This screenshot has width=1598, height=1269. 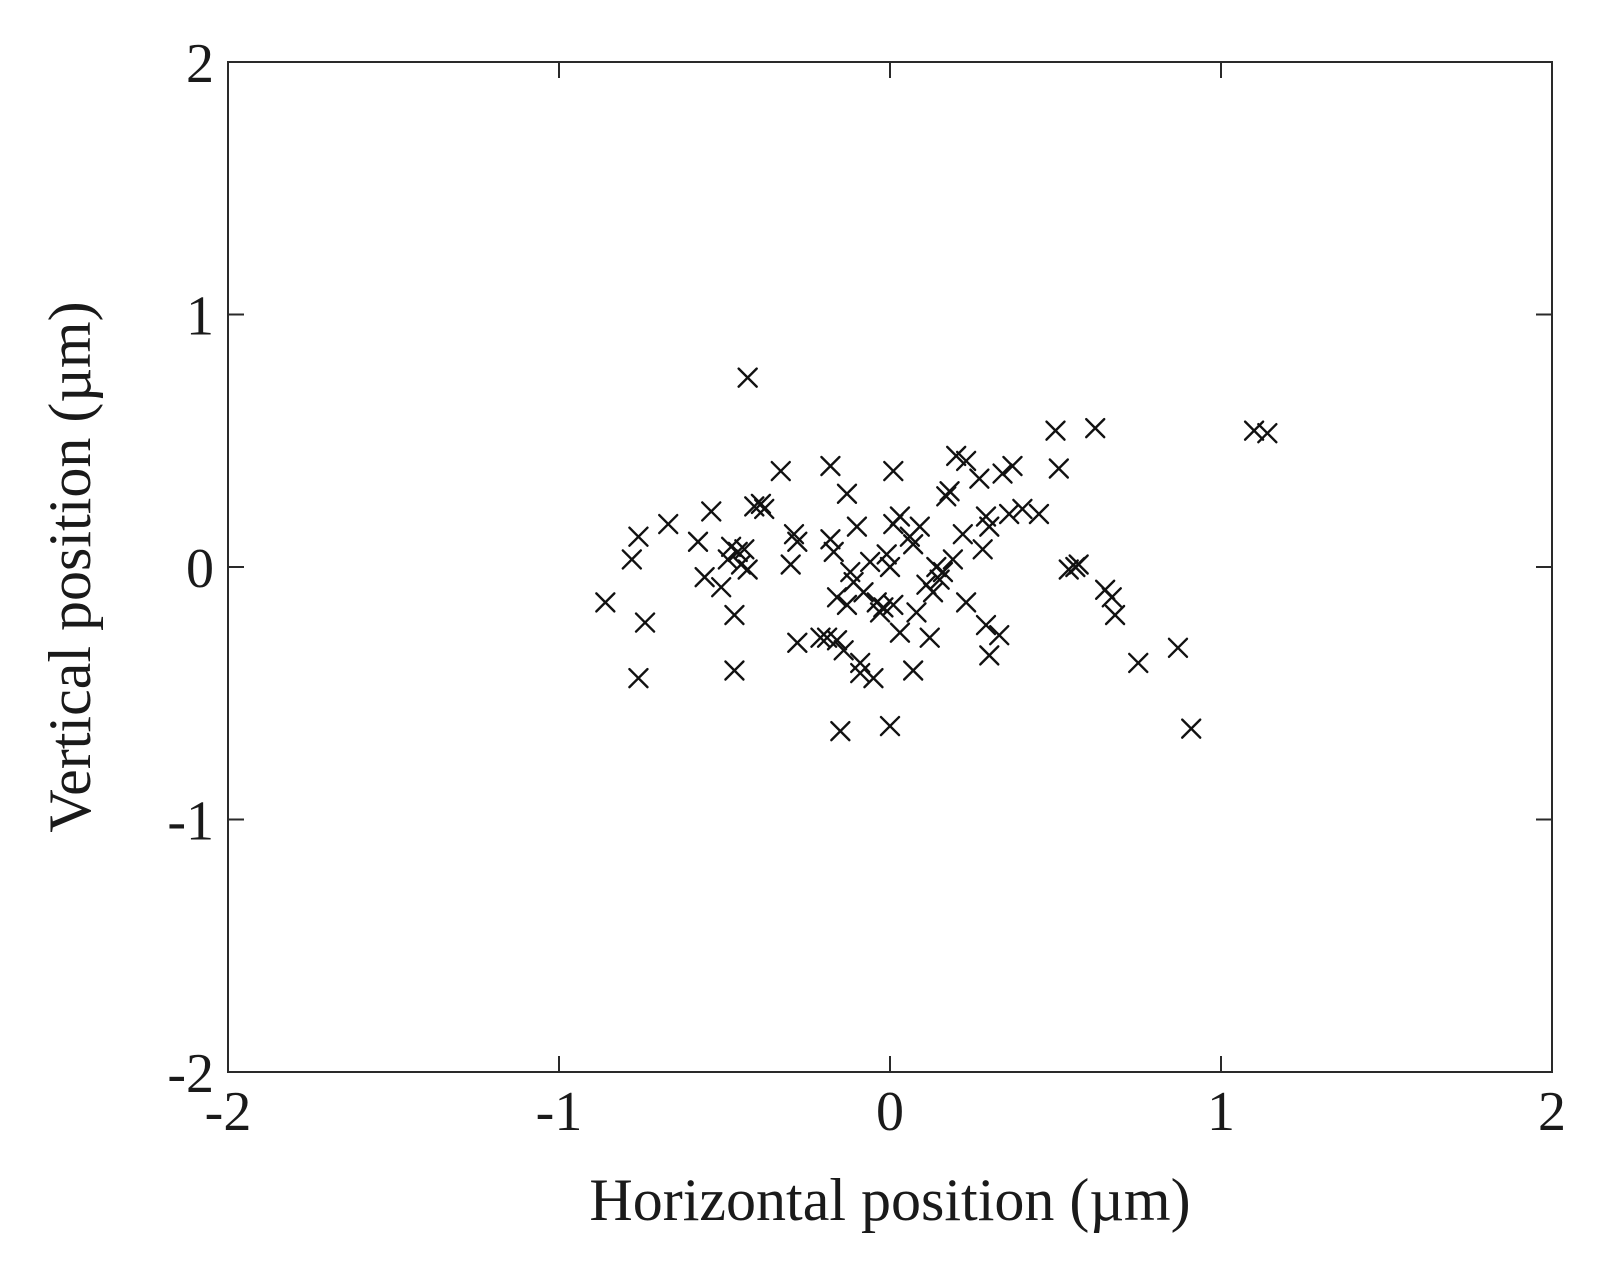 I want to click on x-tick-label: -1, so click(x=559, y=1112).